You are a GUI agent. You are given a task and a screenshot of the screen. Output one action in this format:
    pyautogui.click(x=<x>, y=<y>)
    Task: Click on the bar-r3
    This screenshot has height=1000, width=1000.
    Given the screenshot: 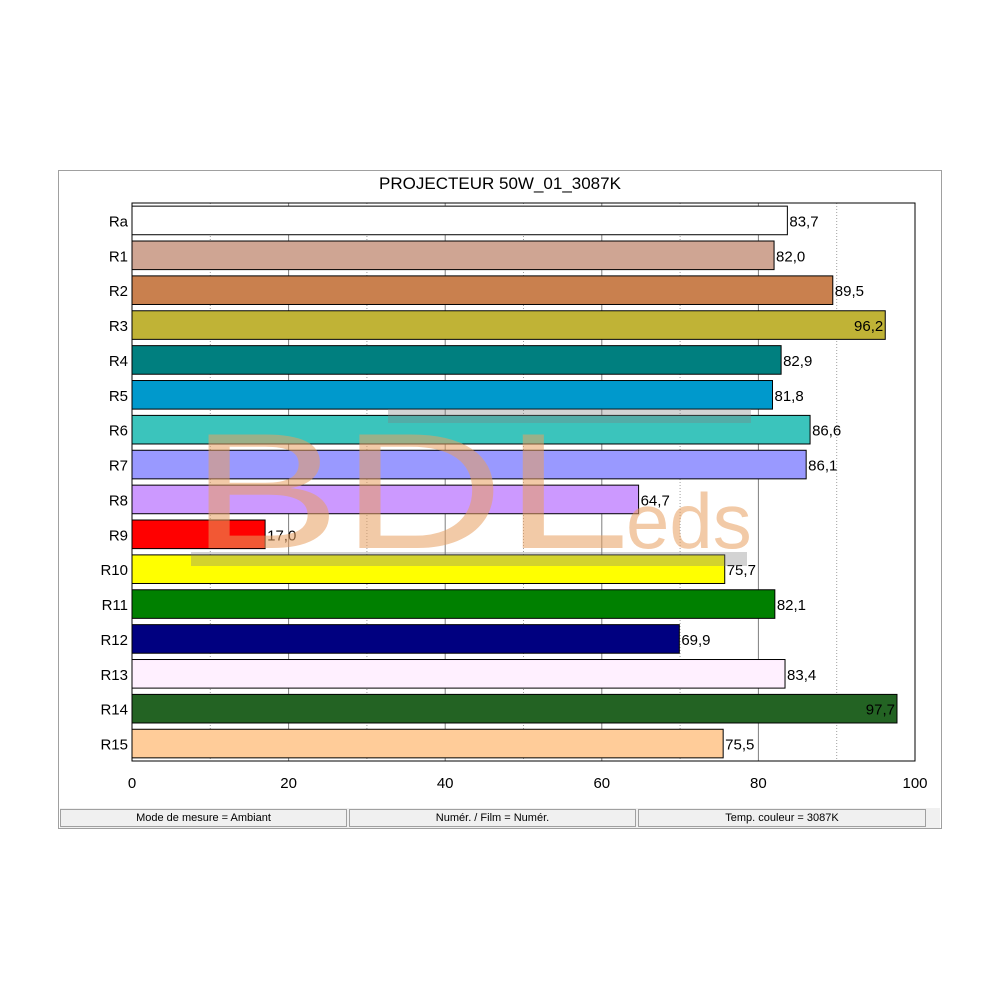 What is the action you would take?
    pyautogui.click(x=508, y=325)
    